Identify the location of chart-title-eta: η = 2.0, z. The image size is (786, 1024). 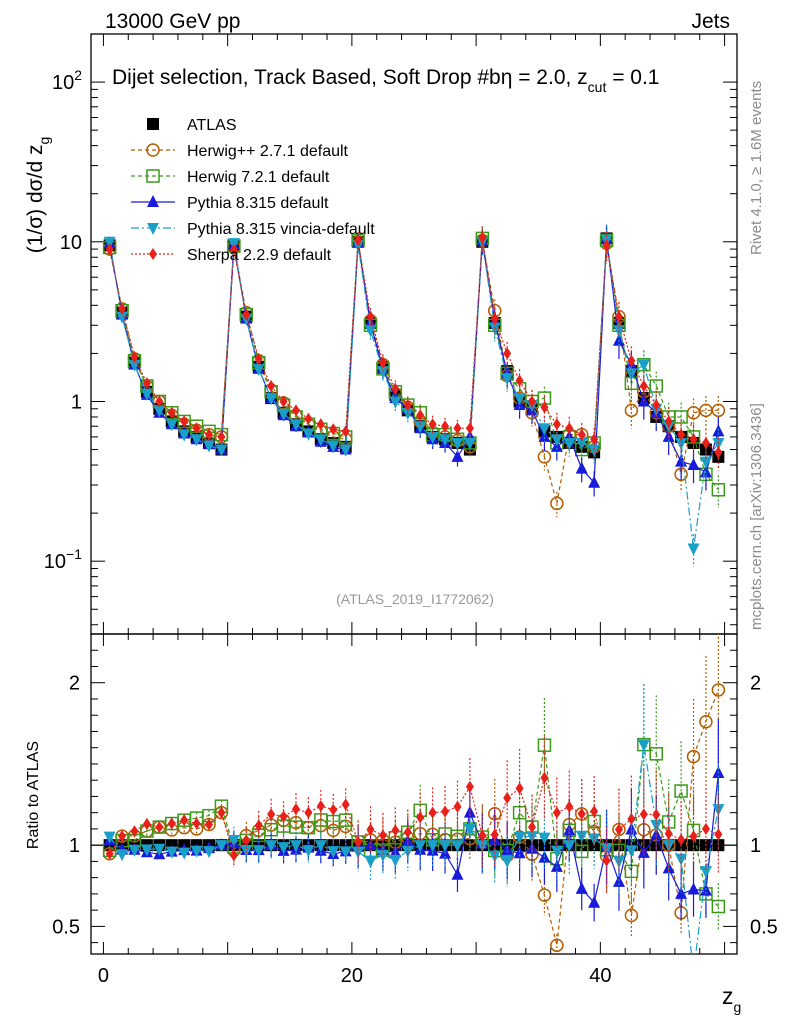
(544, 77).